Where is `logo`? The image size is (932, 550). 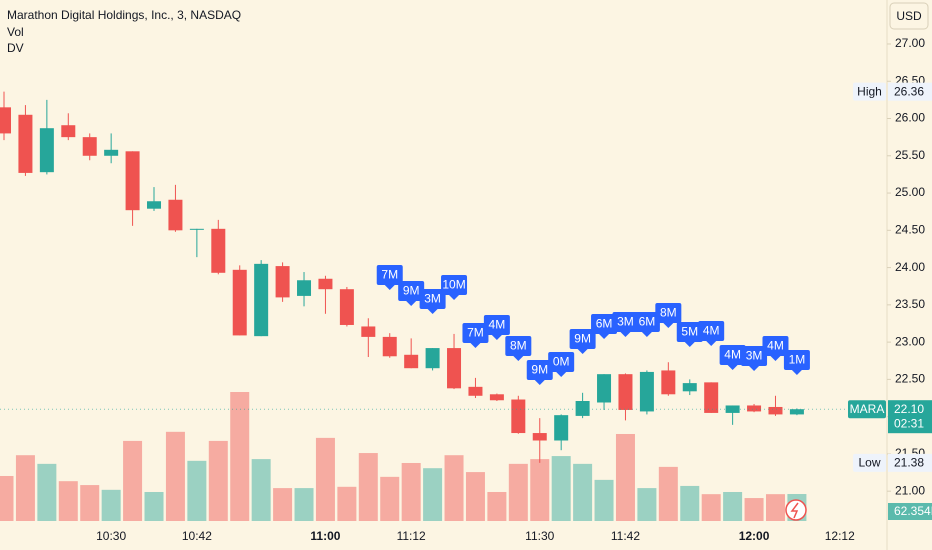 logo is located at coordinates (796, 510).